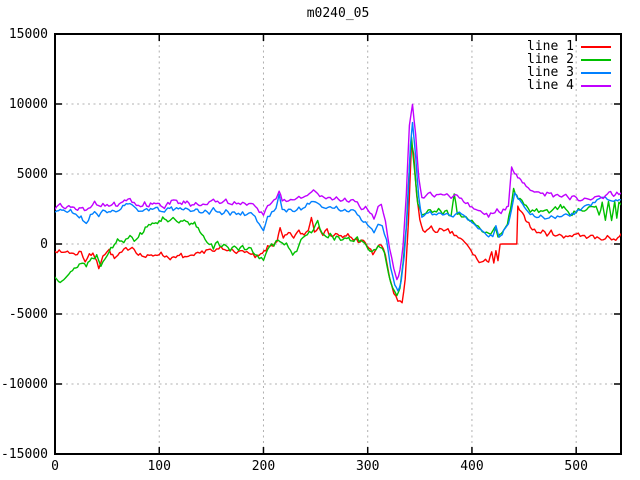 This screenshot has height=480, width=640. I want to click on legend-item-line-3: line 3, so click(569, 72).